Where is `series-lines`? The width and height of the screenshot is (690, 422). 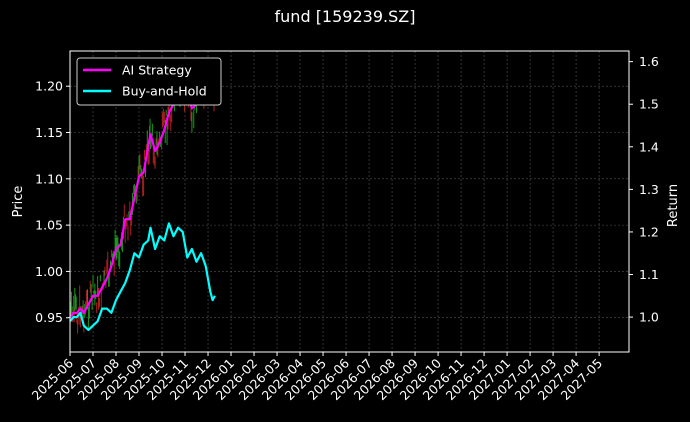 series-lines is located at coordinates (142, 206).